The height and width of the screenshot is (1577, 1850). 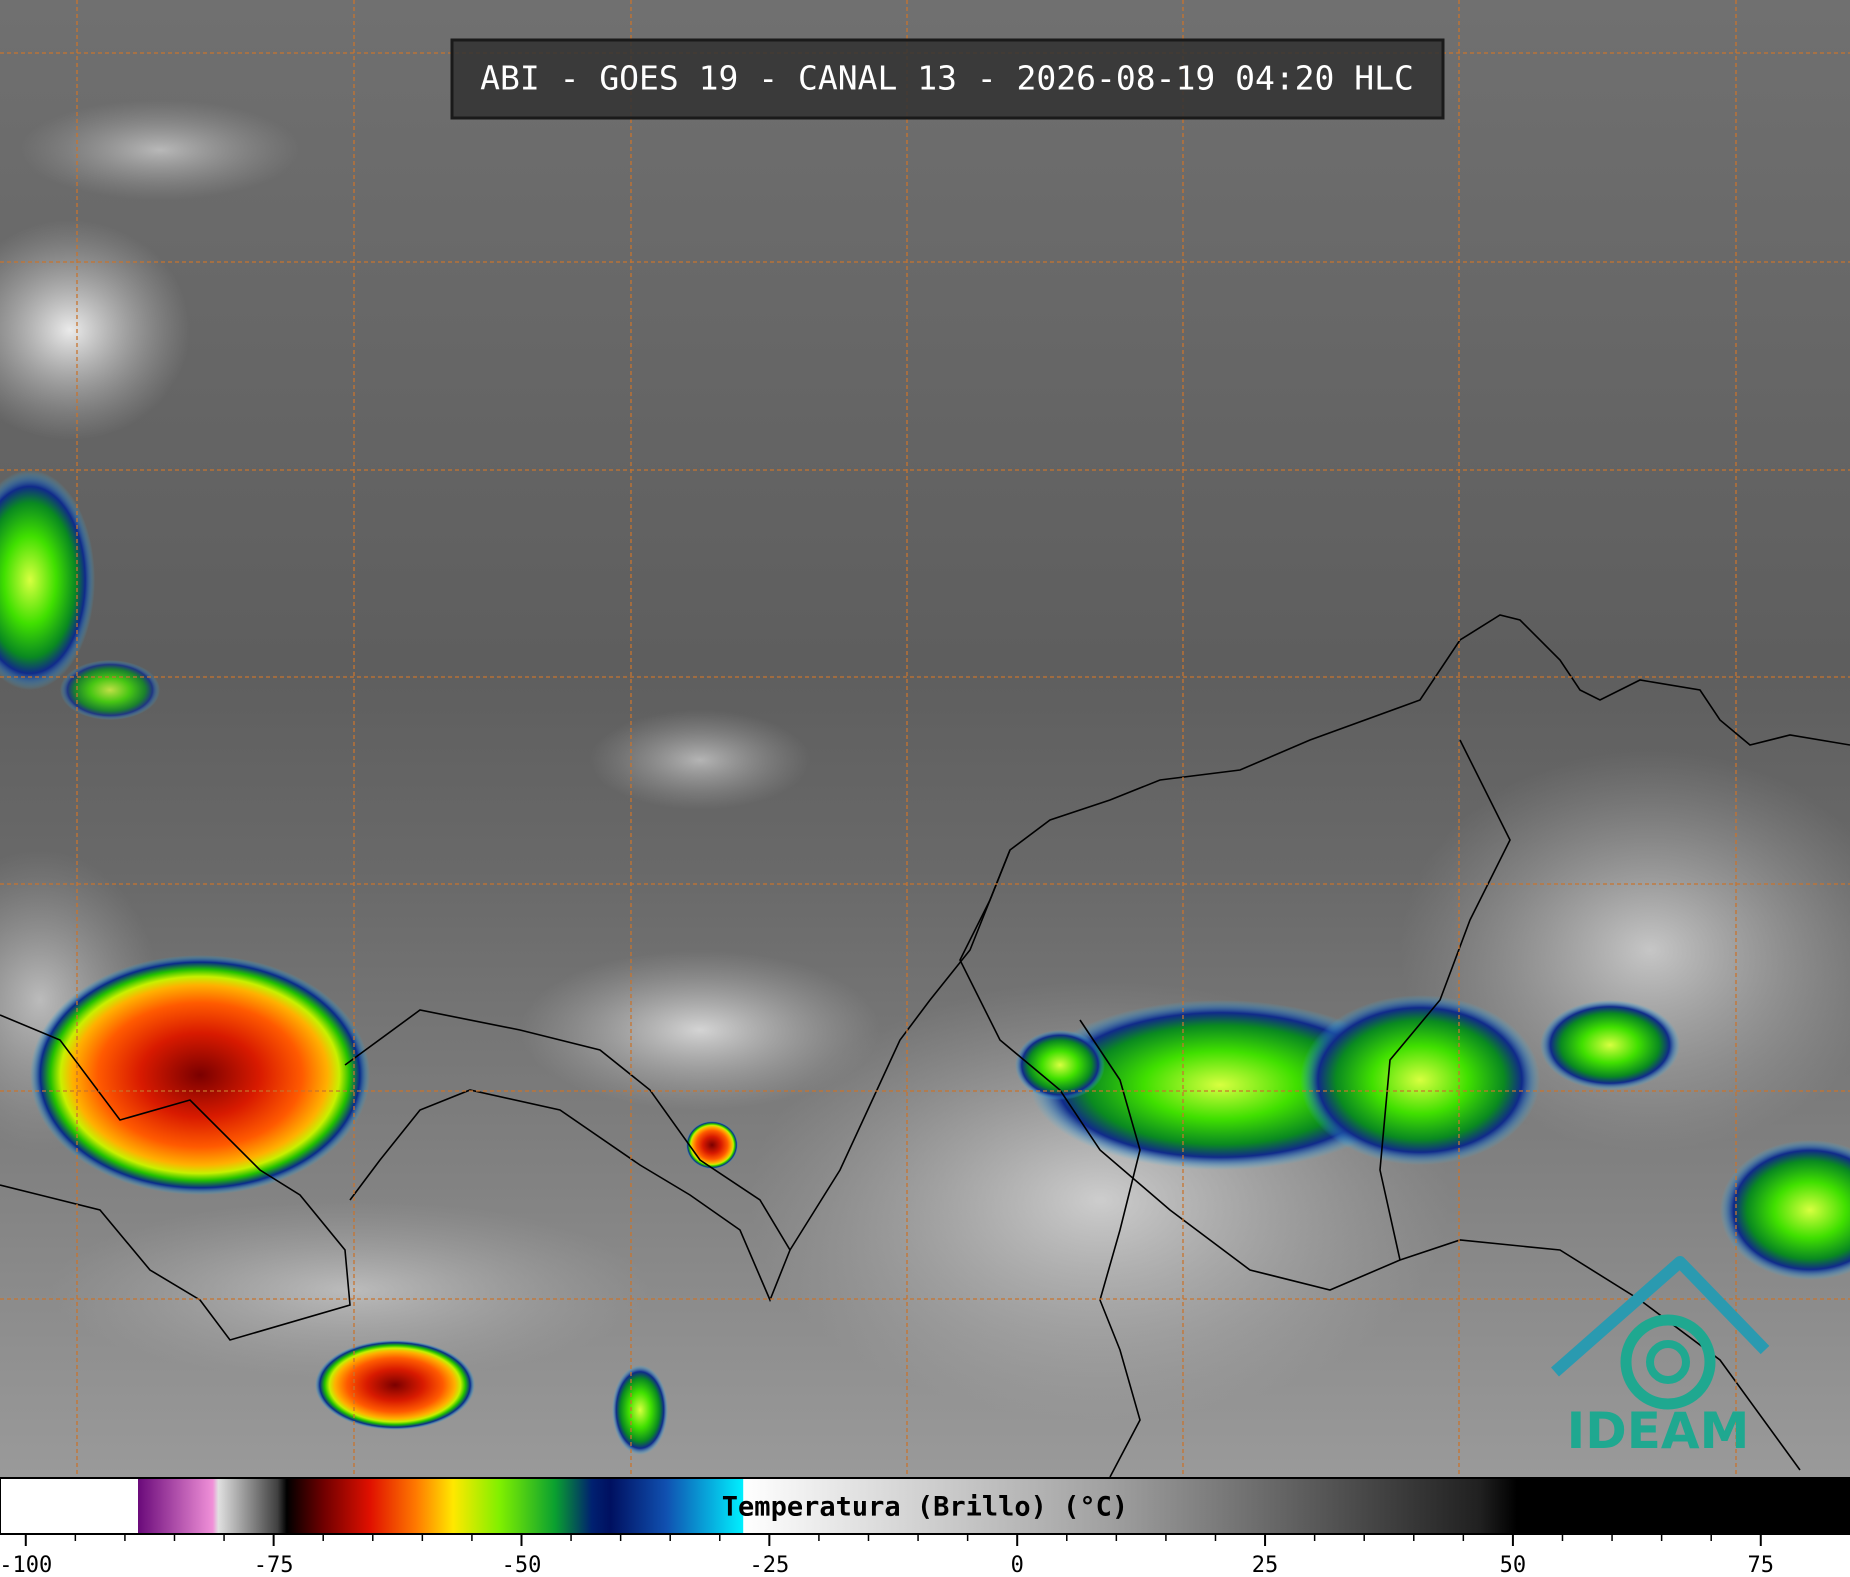 What do you see at coordinates (1017, 1565) in the screenshot?
I see `tick-label: 0` at bounding box center [1017, 1565].